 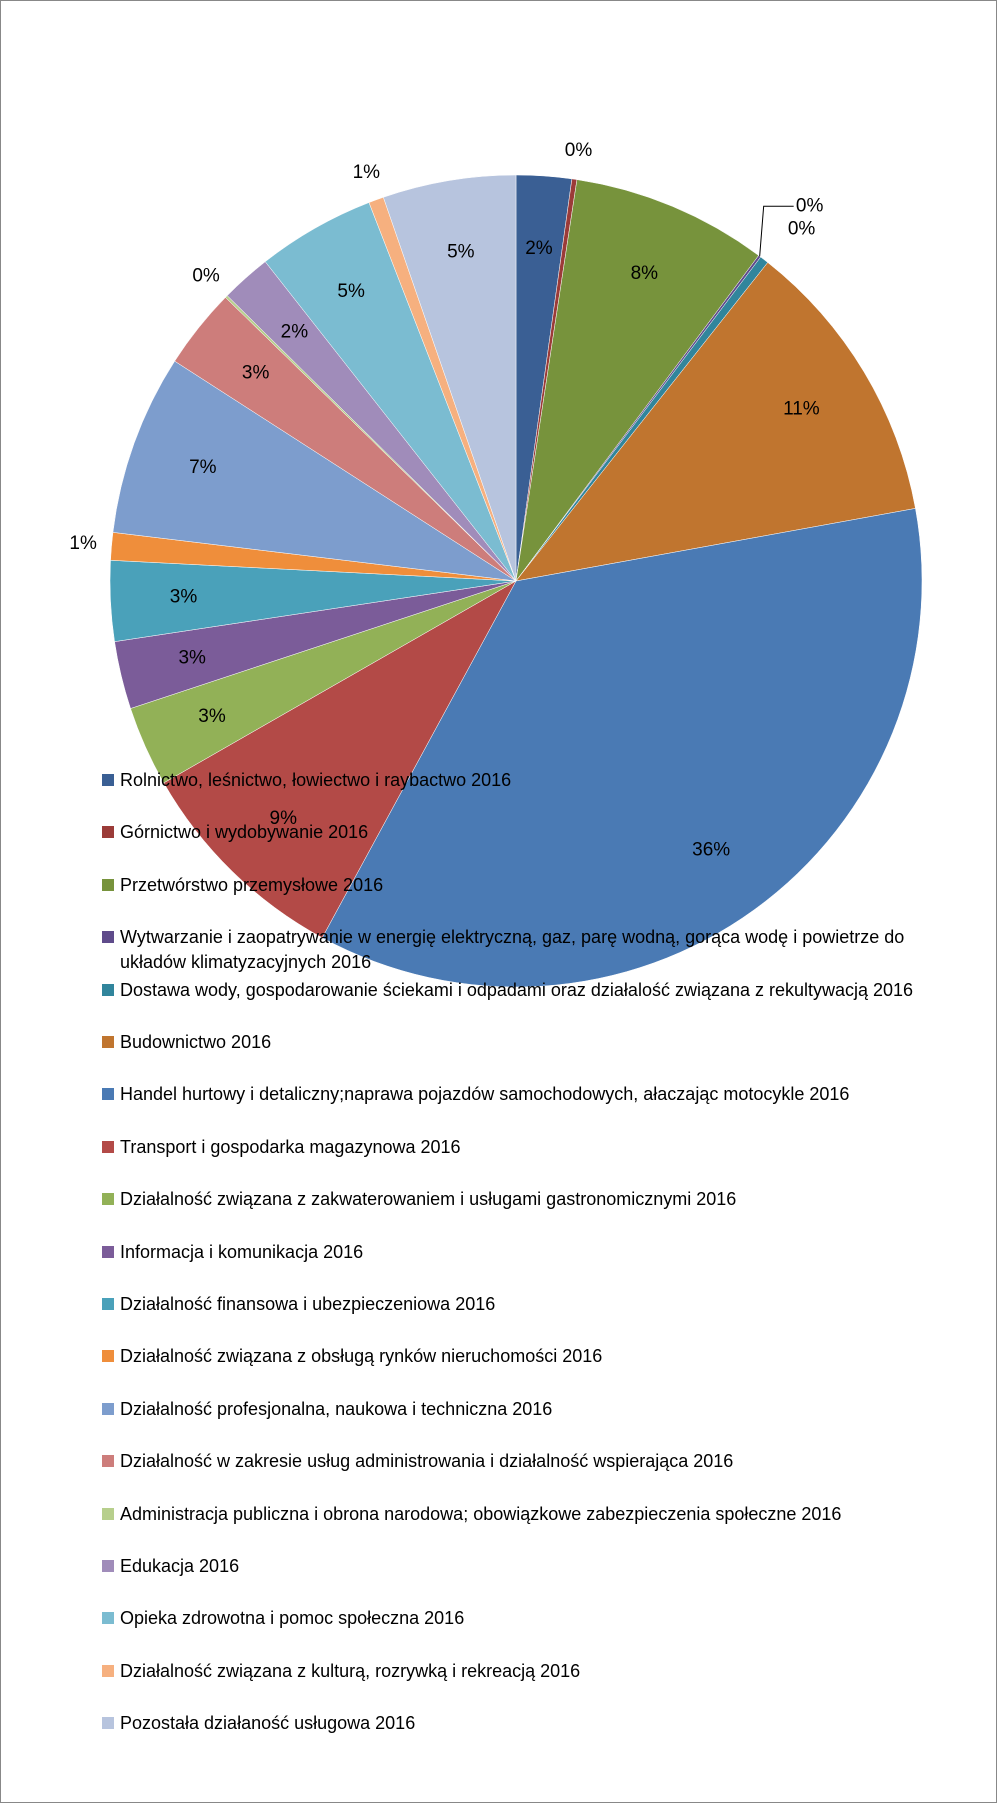 What do you see at coordinates (776, 231) in the screenshot?
I see `leader-line` at bounding box center [776, 231].